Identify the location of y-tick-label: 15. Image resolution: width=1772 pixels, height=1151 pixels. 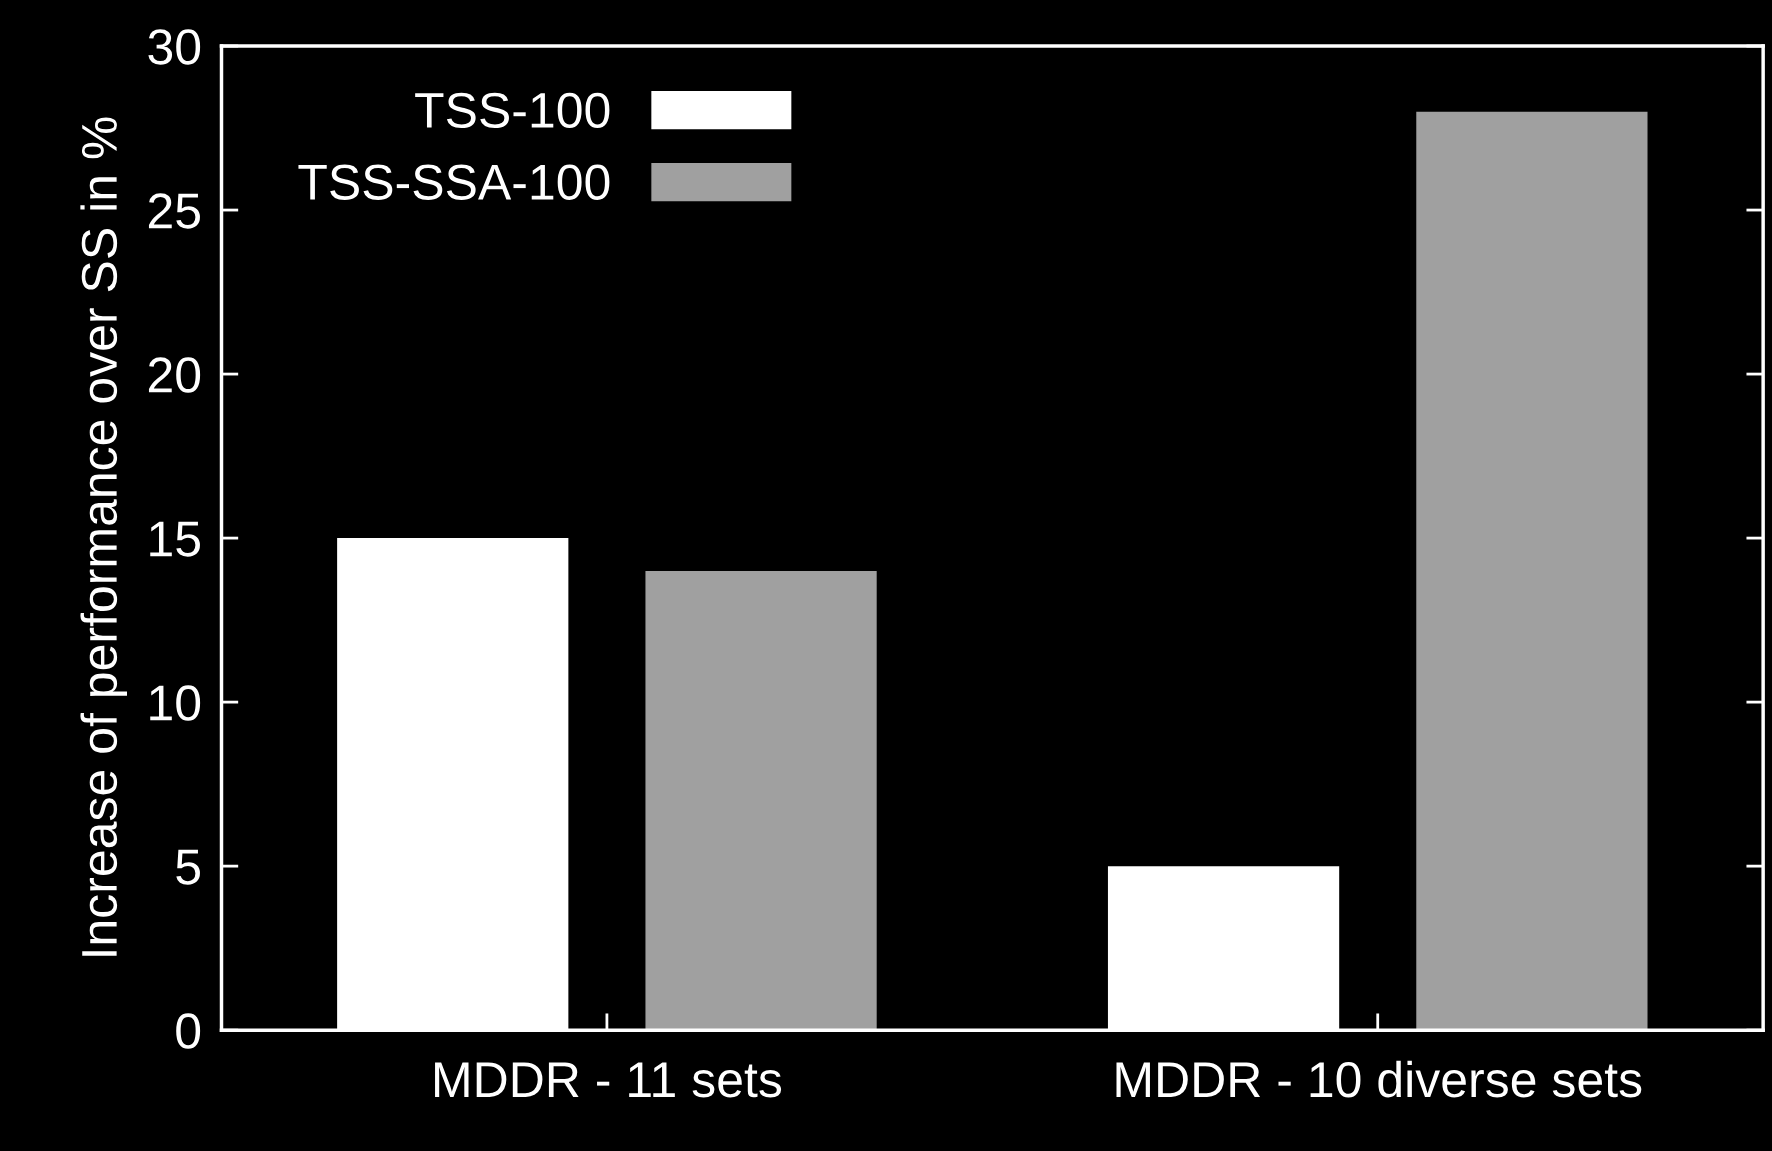
(175, 539).